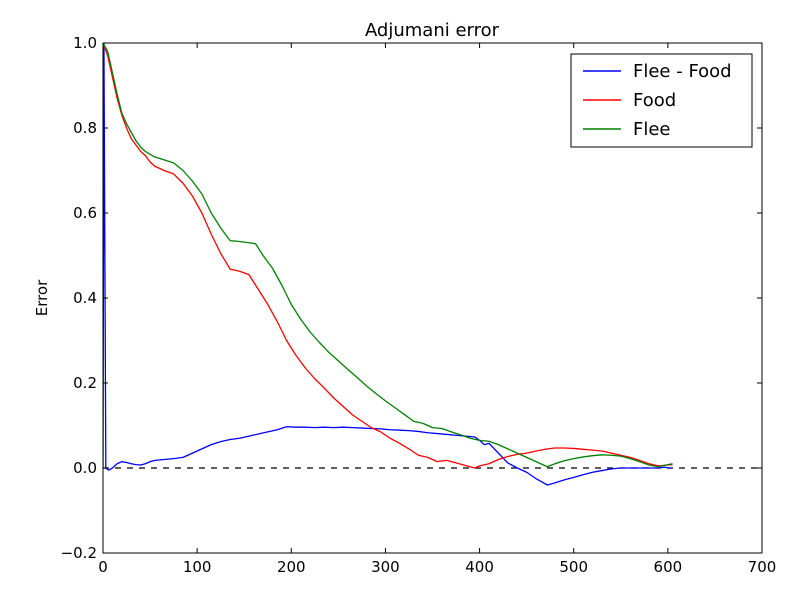  I want to click on x-tick-label: 400, so click(479, 567).